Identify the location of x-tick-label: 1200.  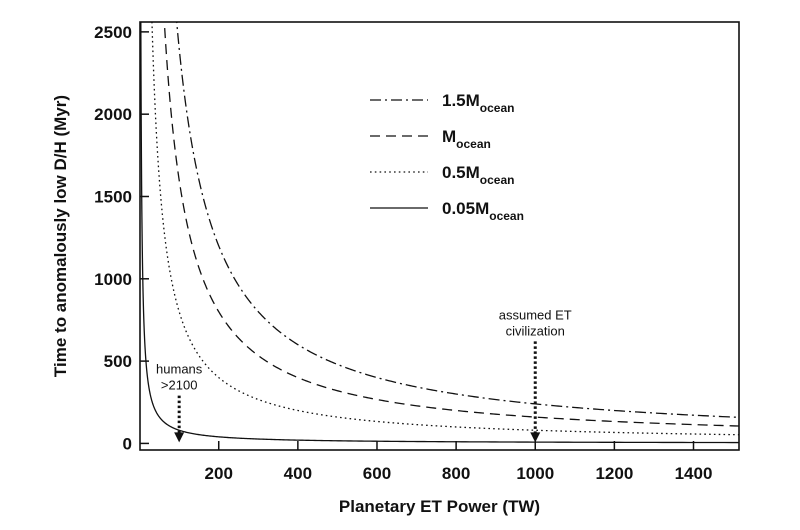
(614, 473).